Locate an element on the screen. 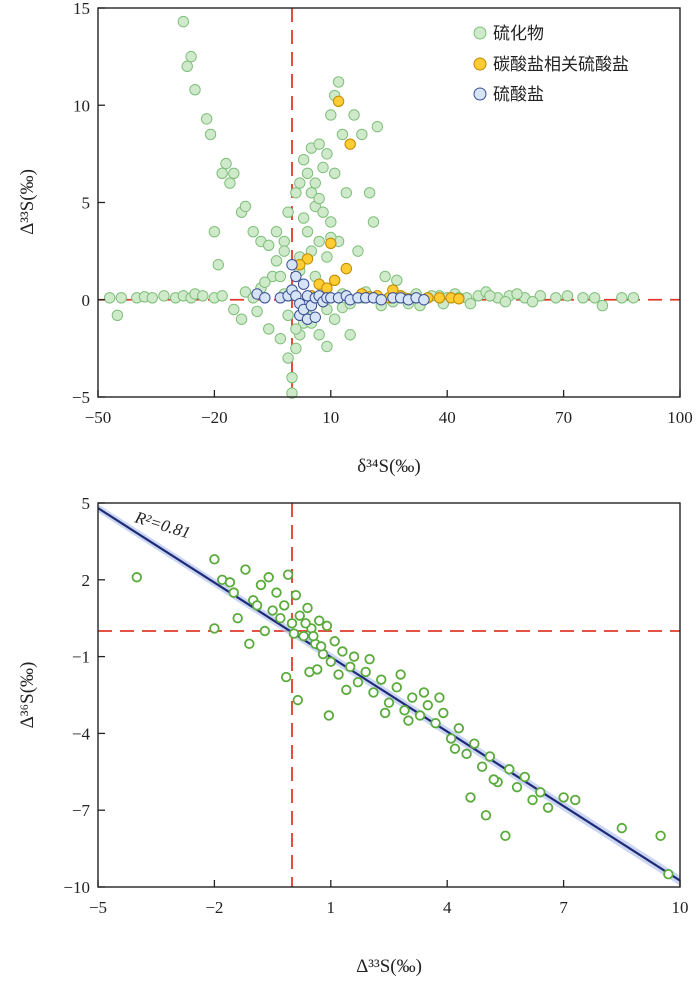 This screenshot has height=983, width=700. top-y-axis: −5 0 5 10 15 is located at coordinates (88, 203).